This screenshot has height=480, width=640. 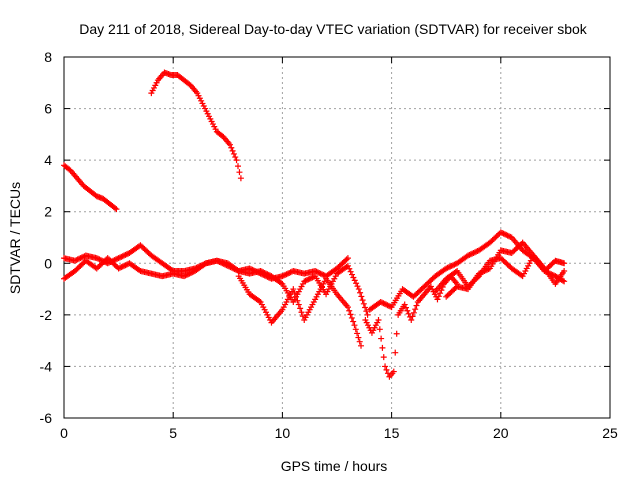 What do you see at coordinates (48, 263) in the screenshot?
I see `y-tick-label: 0` at bounding box center [48, 263].